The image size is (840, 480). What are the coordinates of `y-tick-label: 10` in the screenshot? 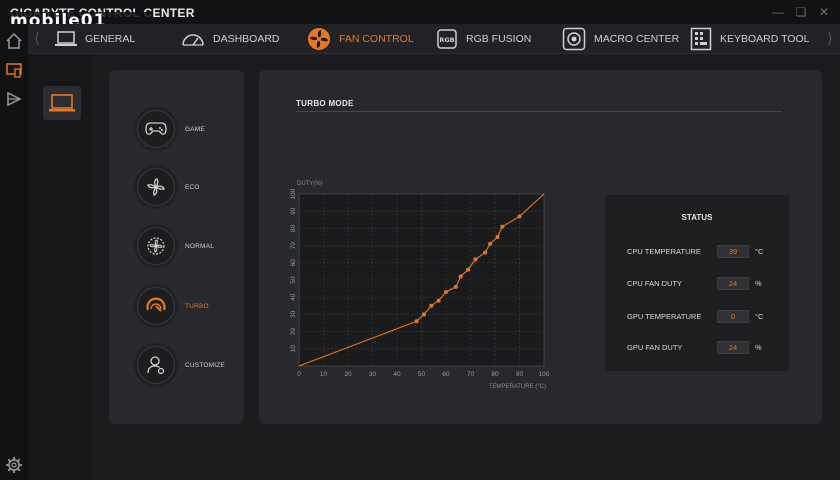 It's located at (293, 349).